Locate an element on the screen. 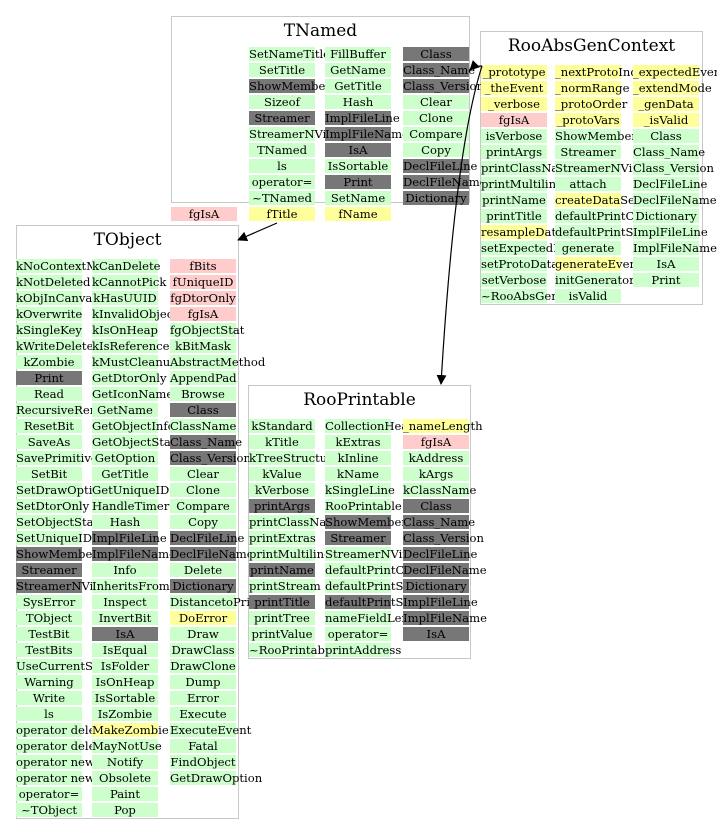 Image resolution: width=717 pixels, height=833 pixels. member-isvalid: isValid is located at coordinates (588, 296).